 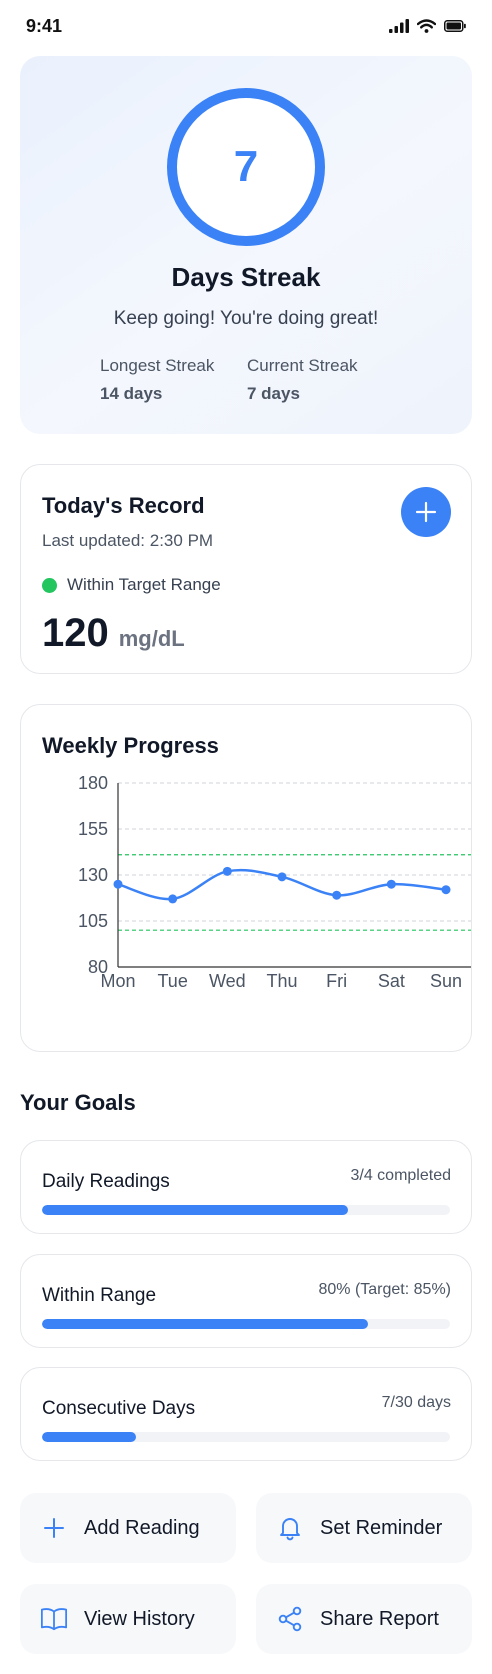 What do you see at coordinates (246, 1187) in the screenshot?
I see `goal-daily-readings: Daily Readings 3/4 completed` at bounding box center [246, 1187].